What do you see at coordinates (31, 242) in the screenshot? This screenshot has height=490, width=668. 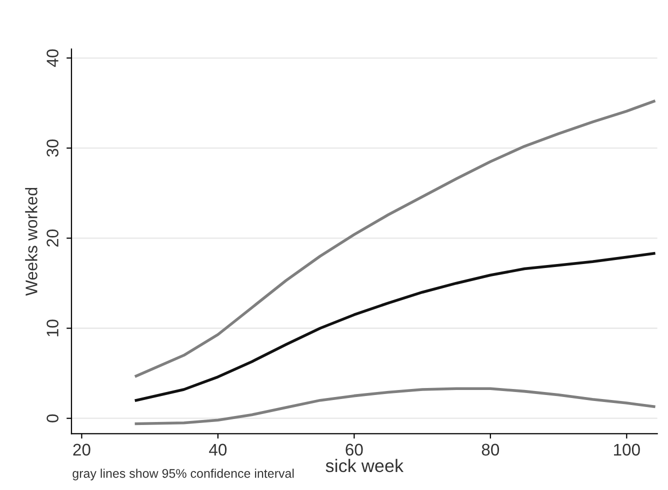 I see `y-axis-title: Weeks worked` at bounding box center [31, 242].